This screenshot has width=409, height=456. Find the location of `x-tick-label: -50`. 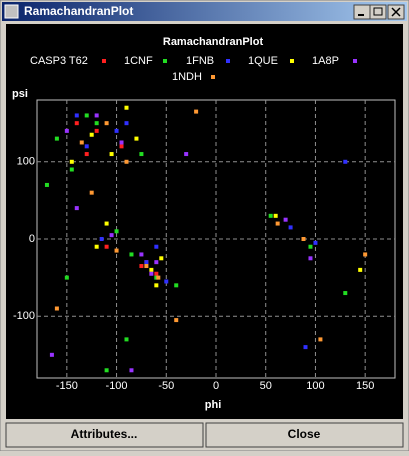

x-tick-label: -50 is located at coordinates (166, 386).